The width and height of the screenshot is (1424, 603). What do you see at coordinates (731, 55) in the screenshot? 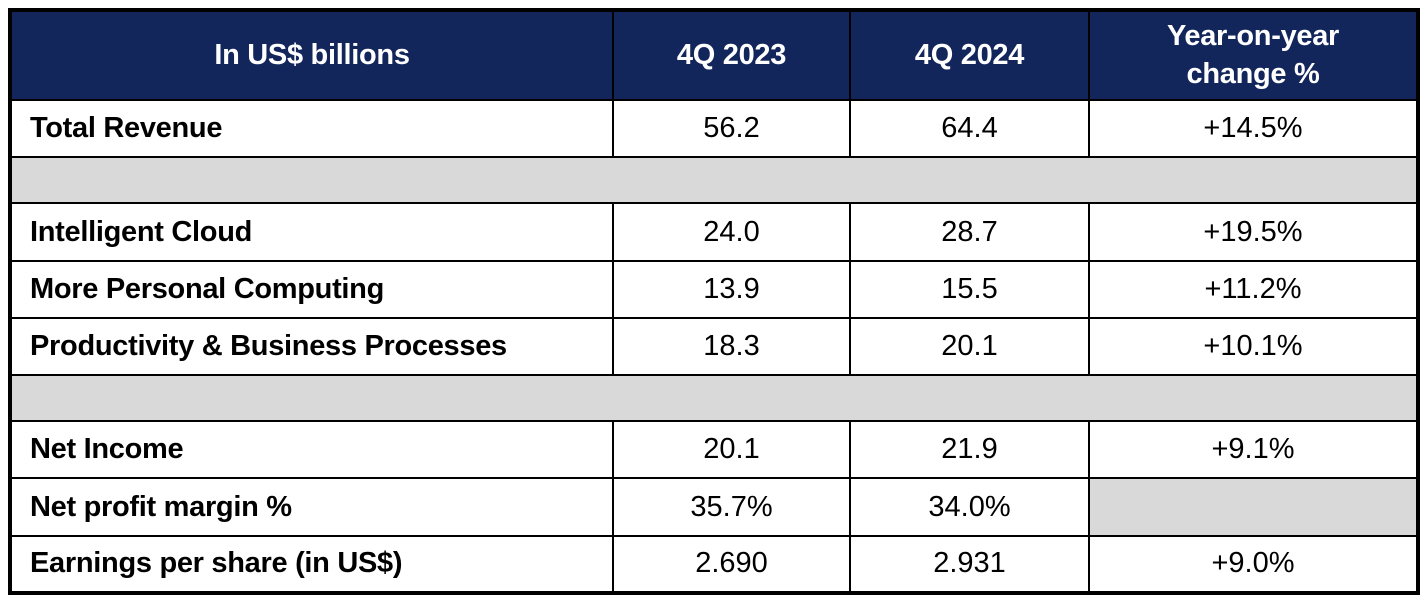
I see `header-4q2023: 4Q 2023` at bounding box center [731, 55].